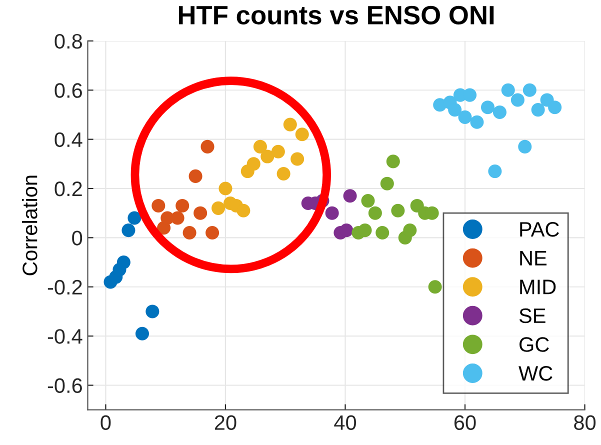 Image resolution: width=601 pixels, height=445 pixels. I want to click on x-tick-label: 80, so click(585, 422).